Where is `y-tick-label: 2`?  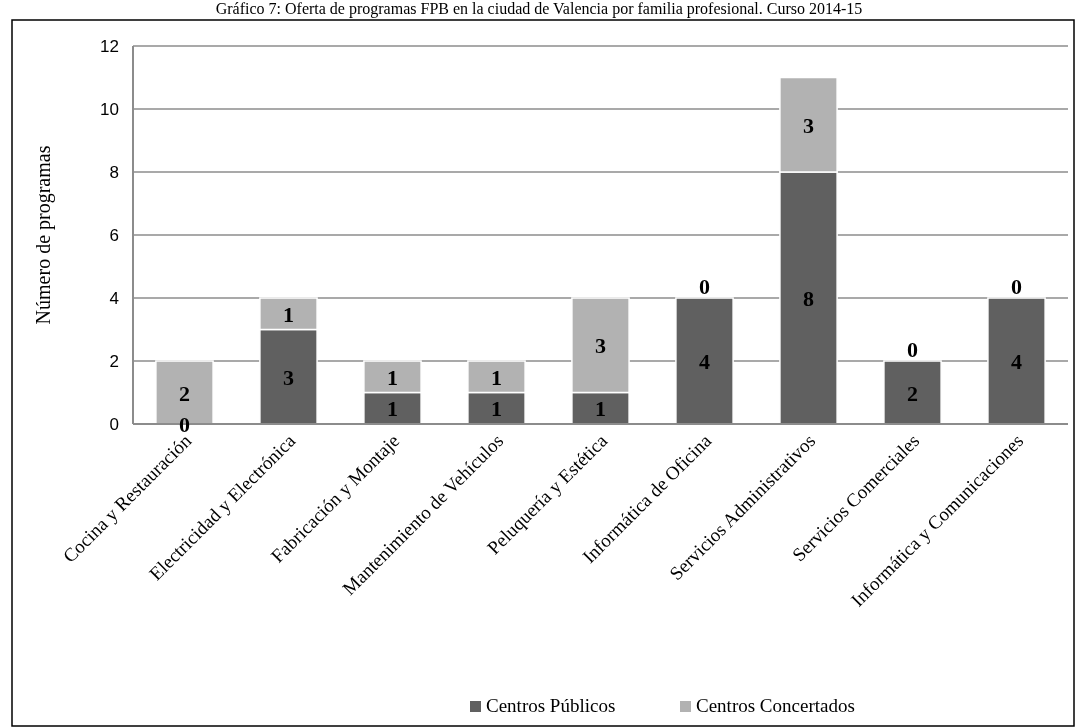 y-tick-label: 2 is located at coordinates (114, 361).